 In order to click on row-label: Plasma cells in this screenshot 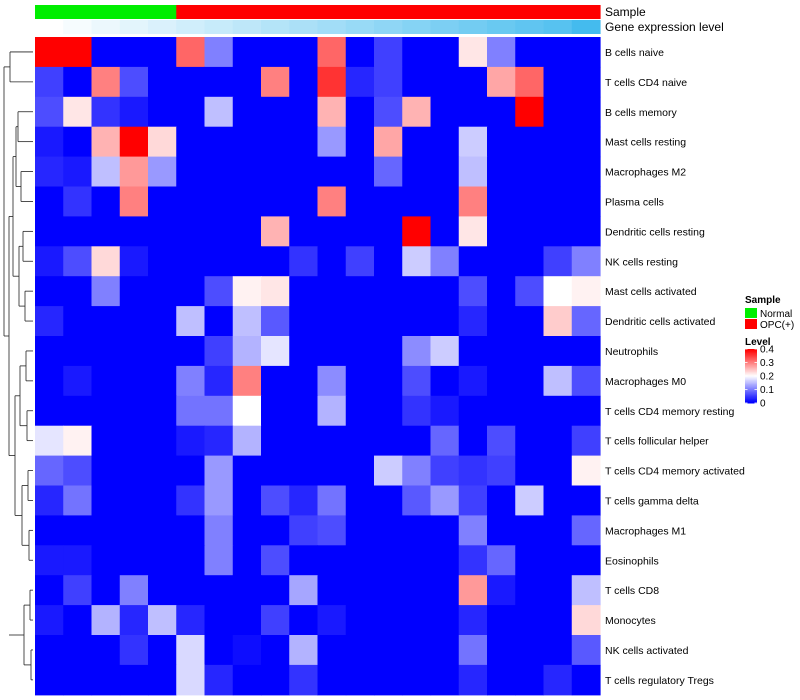, I will do `click(634, 202)`.